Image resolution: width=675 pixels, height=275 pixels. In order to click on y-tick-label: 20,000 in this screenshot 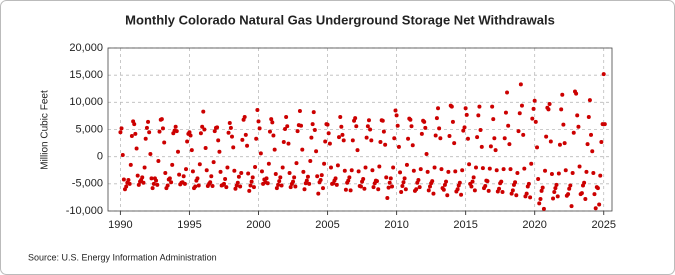, I will do `click(86, 48)`.